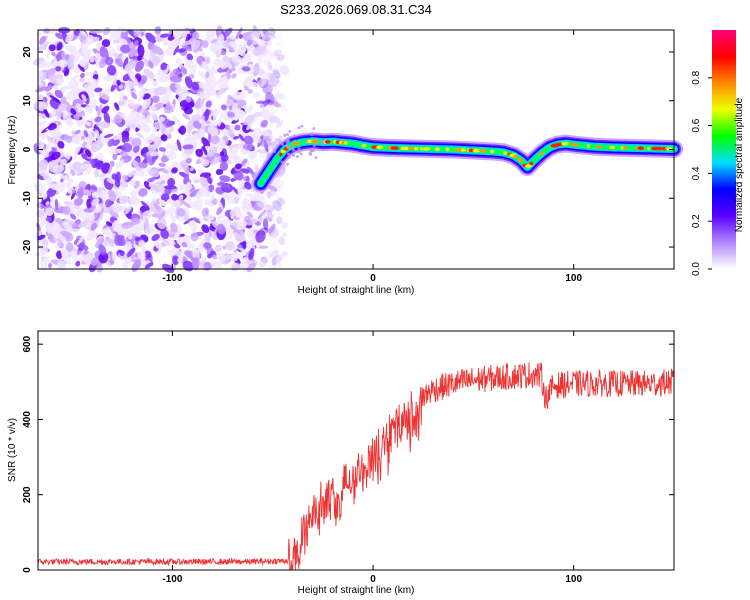  I want to click on colorbar-tick-label: 0.0, so click(696, 269).